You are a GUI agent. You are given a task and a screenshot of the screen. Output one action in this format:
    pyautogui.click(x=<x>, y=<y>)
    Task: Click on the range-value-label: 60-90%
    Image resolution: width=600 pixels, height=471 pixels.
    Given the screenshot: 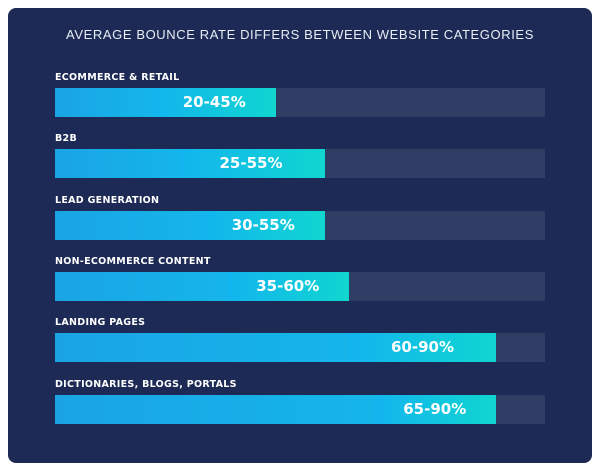 What is the action you would take?
    pyautogui.click(x=422, y=347)
    